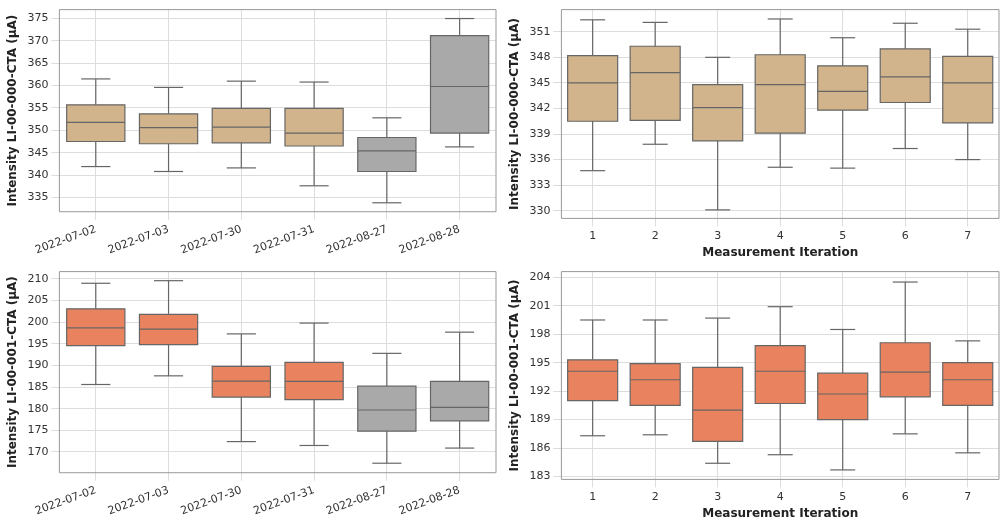  What do you see at coordinates (38, 130) in the screenshot?
I see `y-tick-label: 350` at bounding box center [38, 130].